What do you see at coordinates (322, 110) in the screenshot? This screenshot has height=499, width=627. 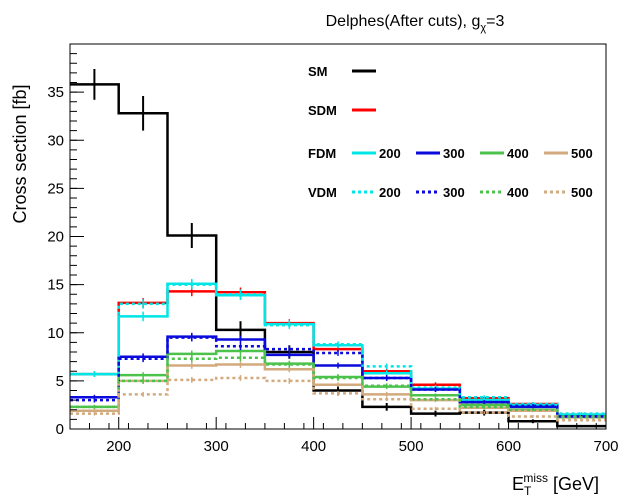 I see `legend-label-sdm: SDM` at bounding box center [322, 110].